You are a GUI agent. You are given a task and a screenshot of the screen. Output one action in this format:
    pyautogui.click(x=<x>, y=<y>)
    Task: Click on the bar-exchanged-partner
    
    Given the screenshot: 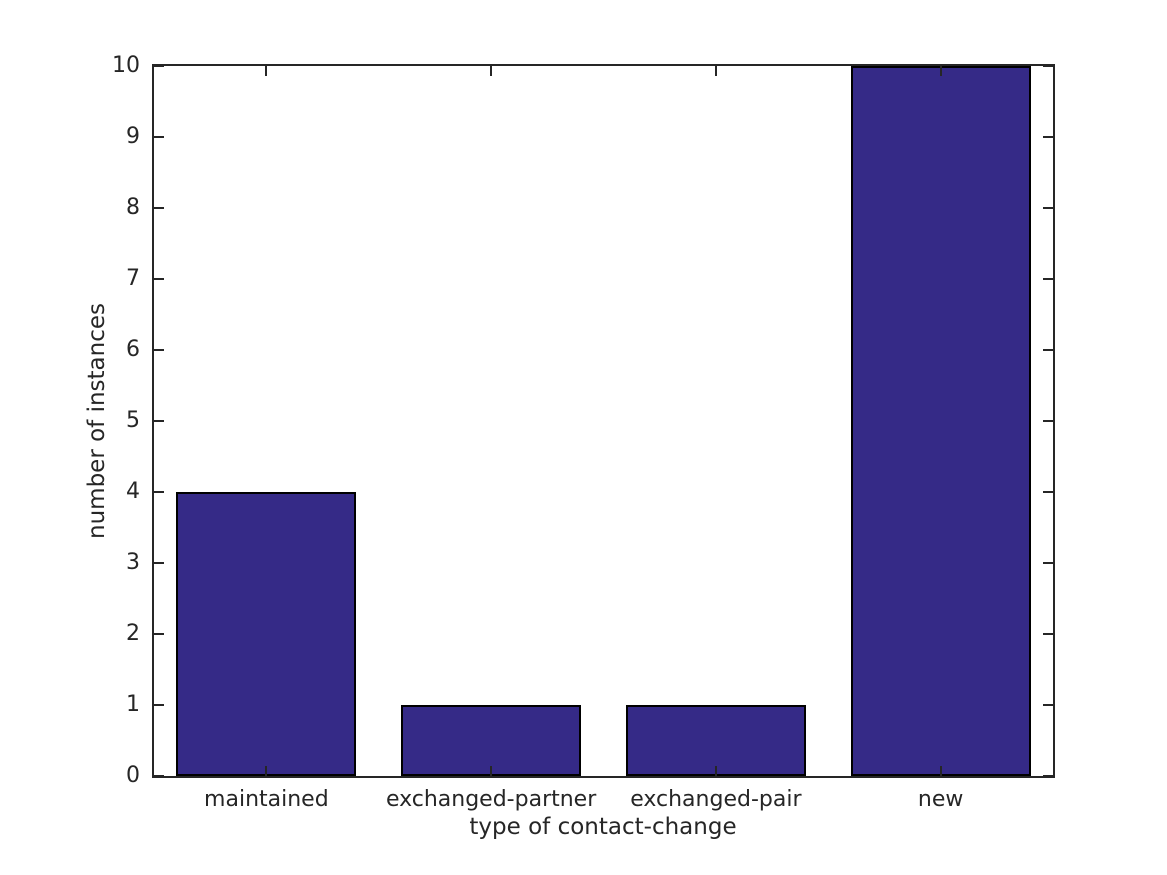 What is the action you would take?
    pyautogui.click(x=491, y=740)
    